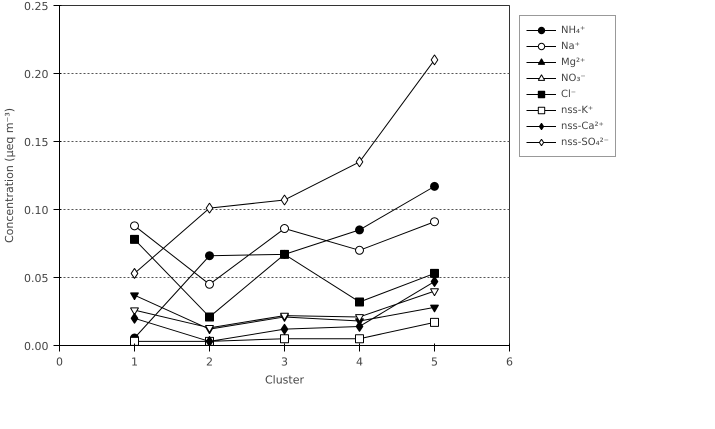 The width and height of the screenshot is (715, 429). What do you see at coordinates (582, 127) in the screenshot?
I see `legend-label: nss-Ca²⁺` at bounding box center [582, 127].